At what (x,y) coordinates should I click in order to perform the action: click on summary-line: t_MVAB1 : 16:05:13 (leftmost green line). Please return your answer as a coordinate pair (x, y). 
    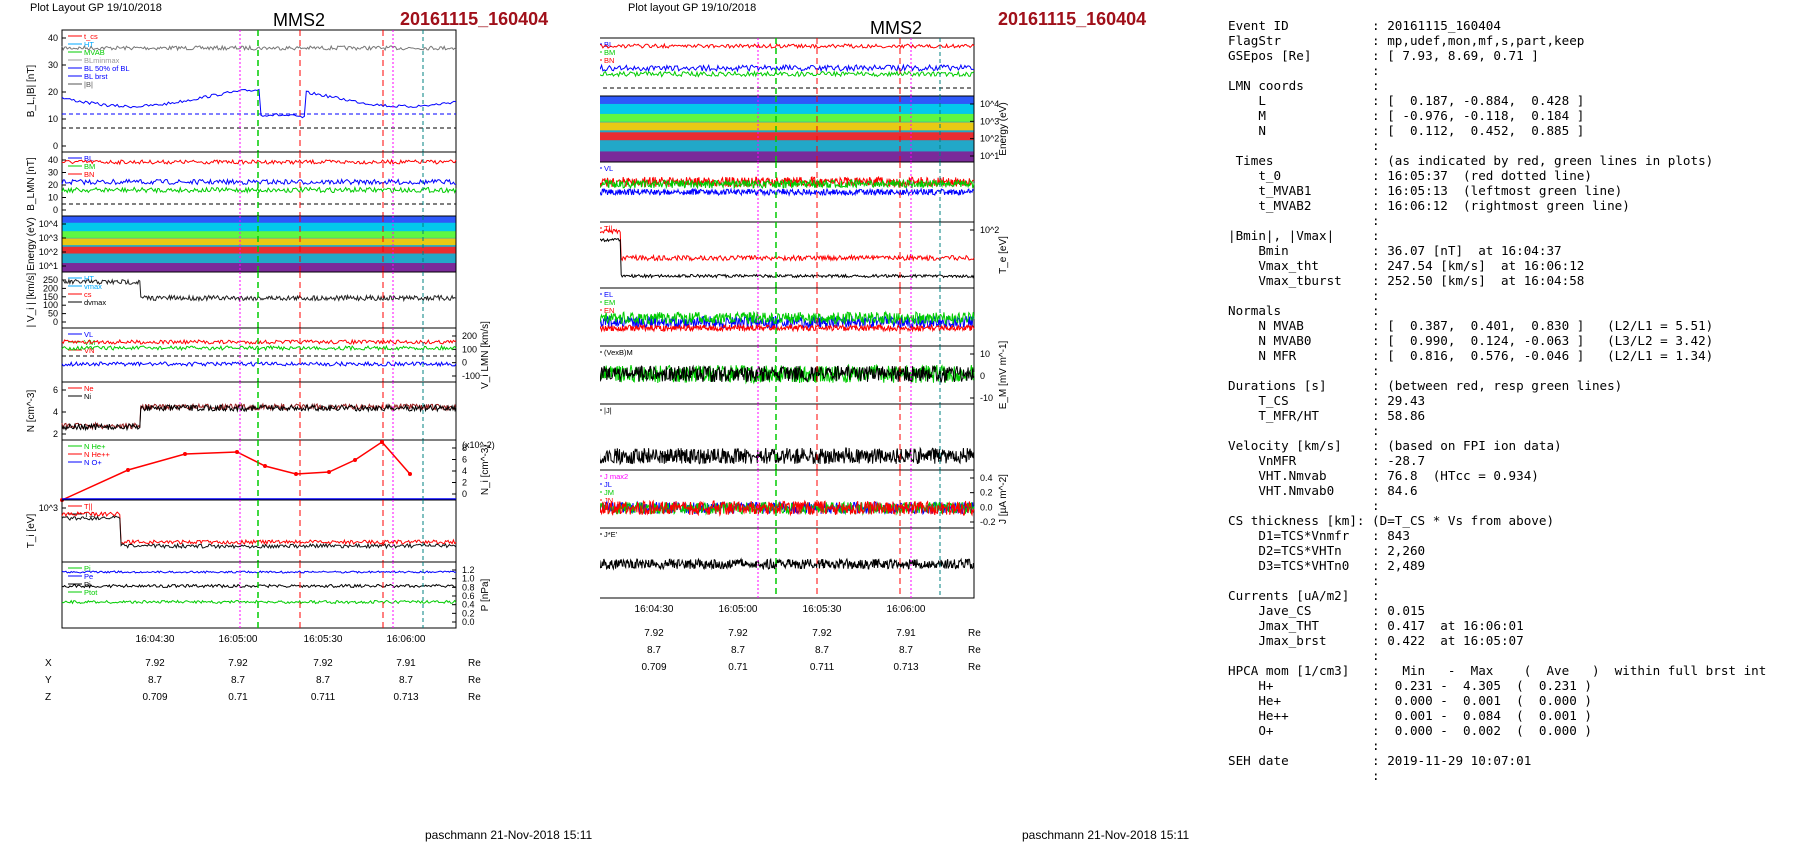
    Looking at the image, I should click on (1425, 190).